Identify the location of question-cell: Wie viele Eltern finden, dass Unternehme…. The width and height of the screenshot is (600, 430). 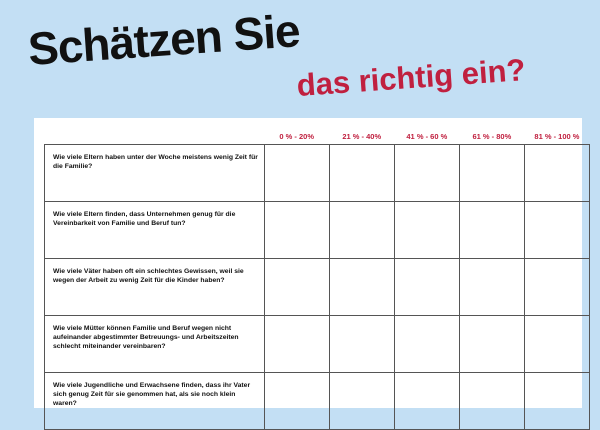
(154, 230).